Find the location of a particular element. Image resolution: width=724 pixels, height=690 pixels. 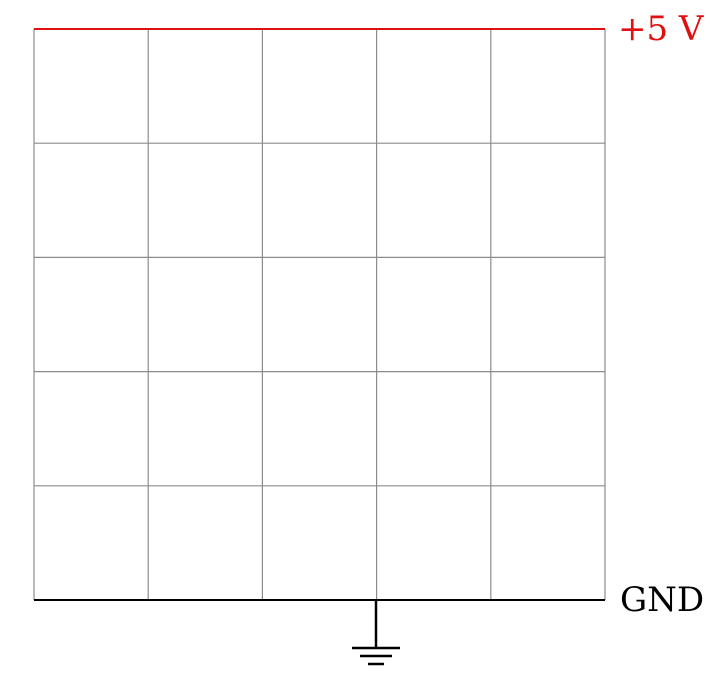

ground-symbol-icon is located at coordinates (376, 633).